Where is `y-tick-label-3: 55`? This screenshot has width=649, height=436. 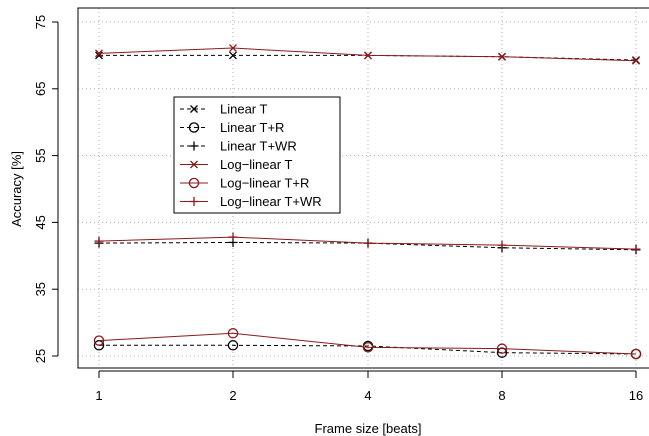
y-tick-label-3: 55 is located at coordinates (40, 155).